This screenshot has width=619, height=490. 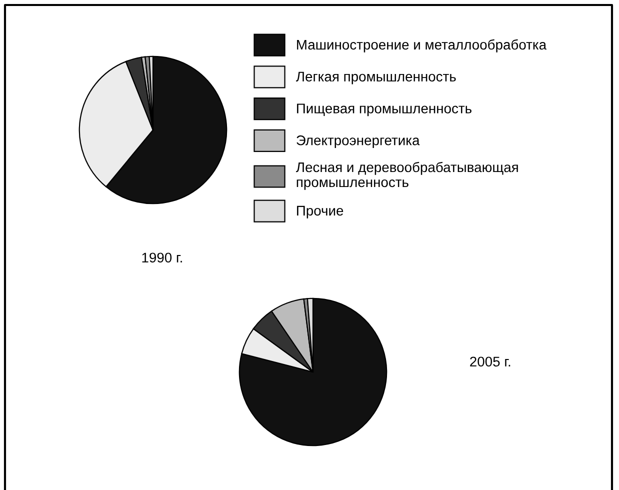 I want to click on legend-label: Машиностроение и металлообработка, so click(x=422, y=45).